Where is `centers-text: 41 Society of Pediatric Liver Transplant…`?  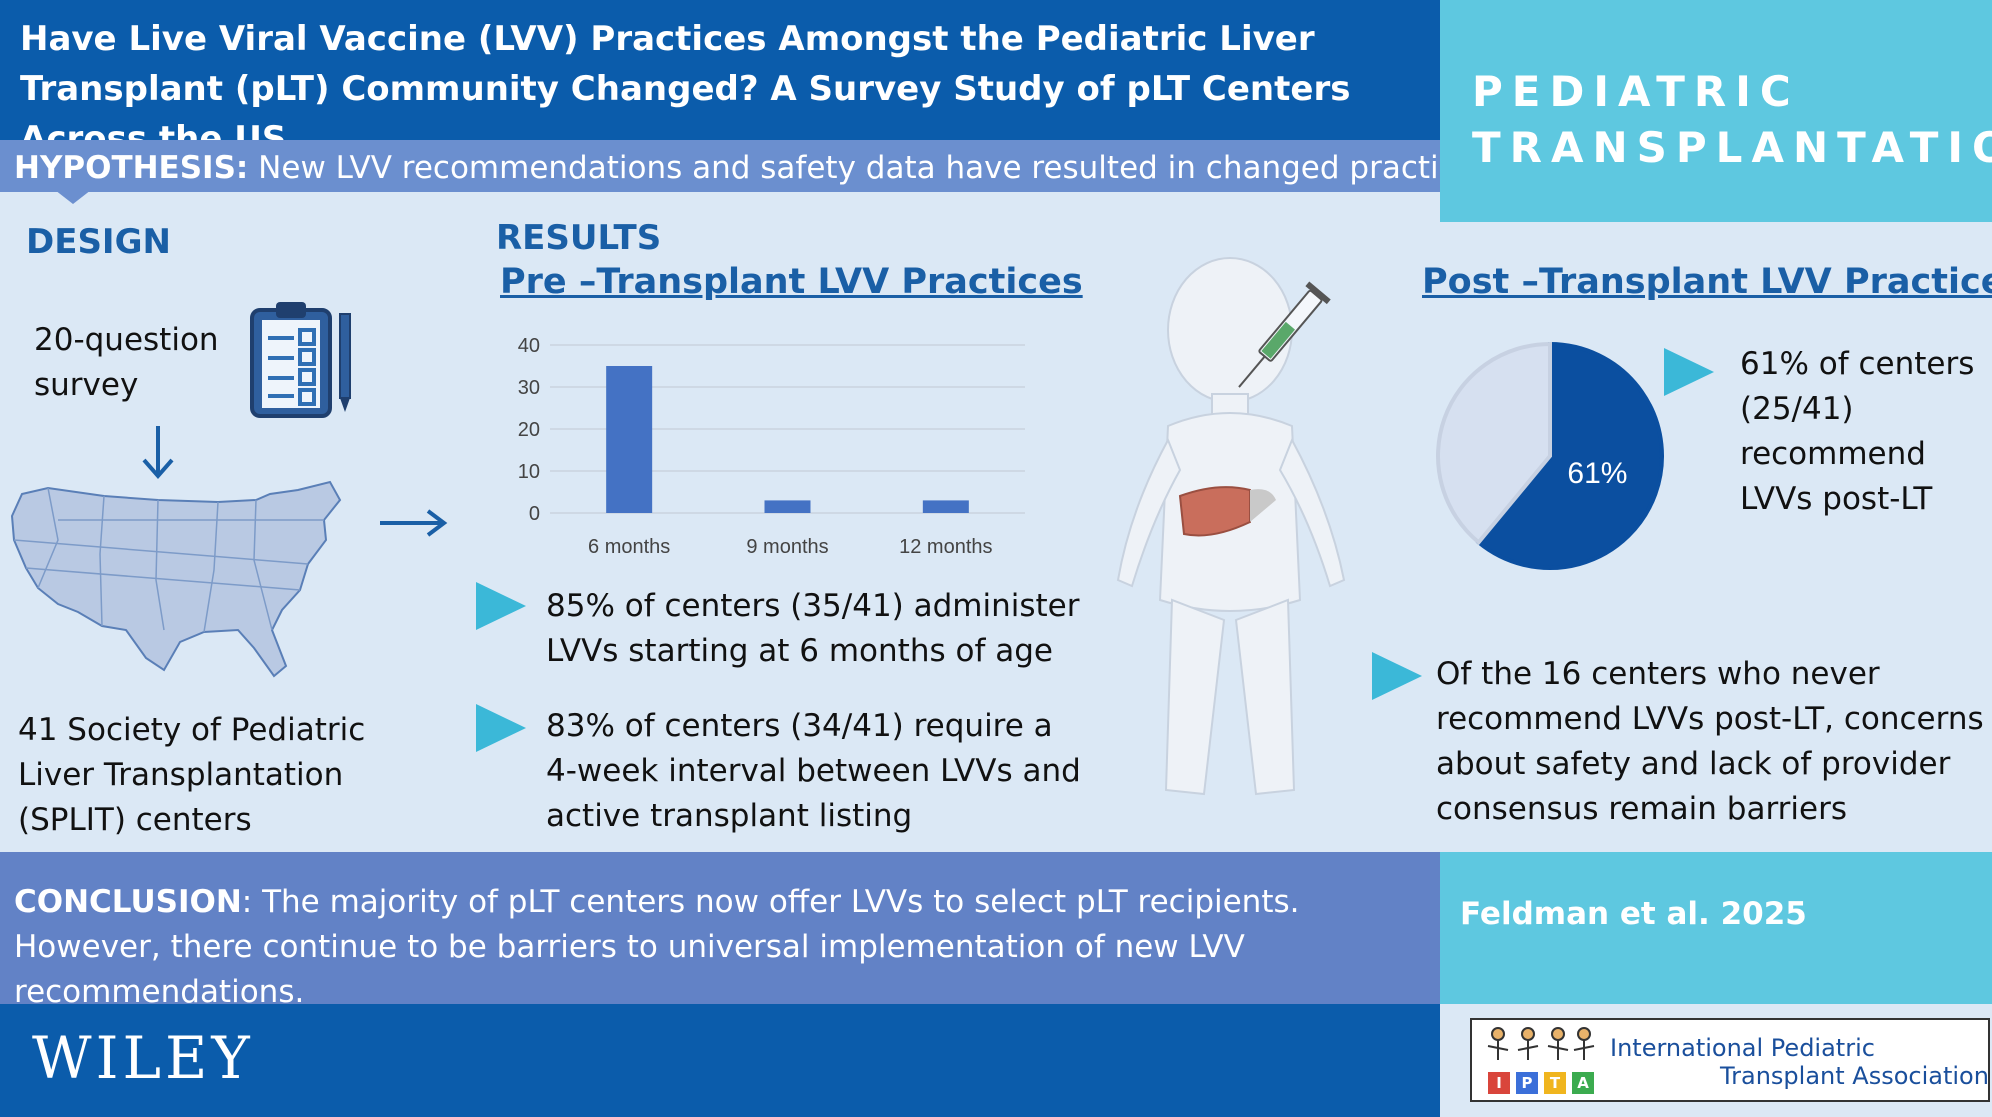
centers-text: 41 Society of Pediatric Liver Transplant… is located at coordinates (192, 775).